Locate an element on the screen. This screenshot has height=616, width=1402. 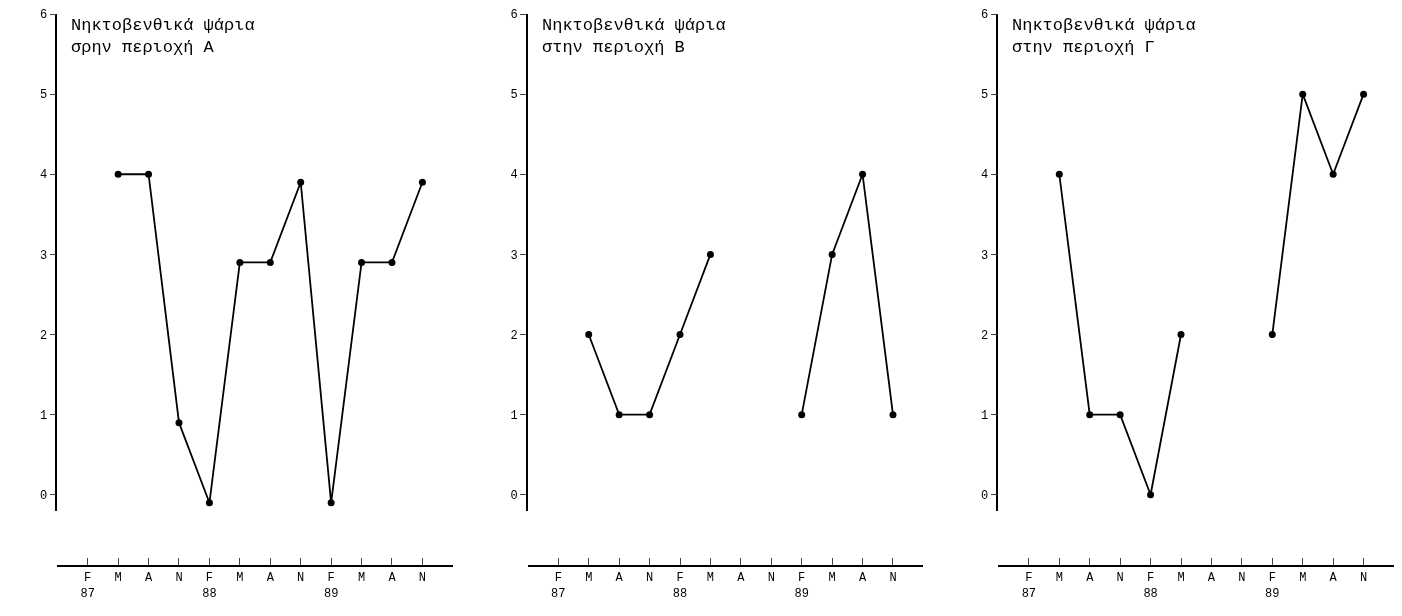
text: Νηκτοβενθικά ψάρια σρην περιοχή Α is located at coordinates (163, 37).